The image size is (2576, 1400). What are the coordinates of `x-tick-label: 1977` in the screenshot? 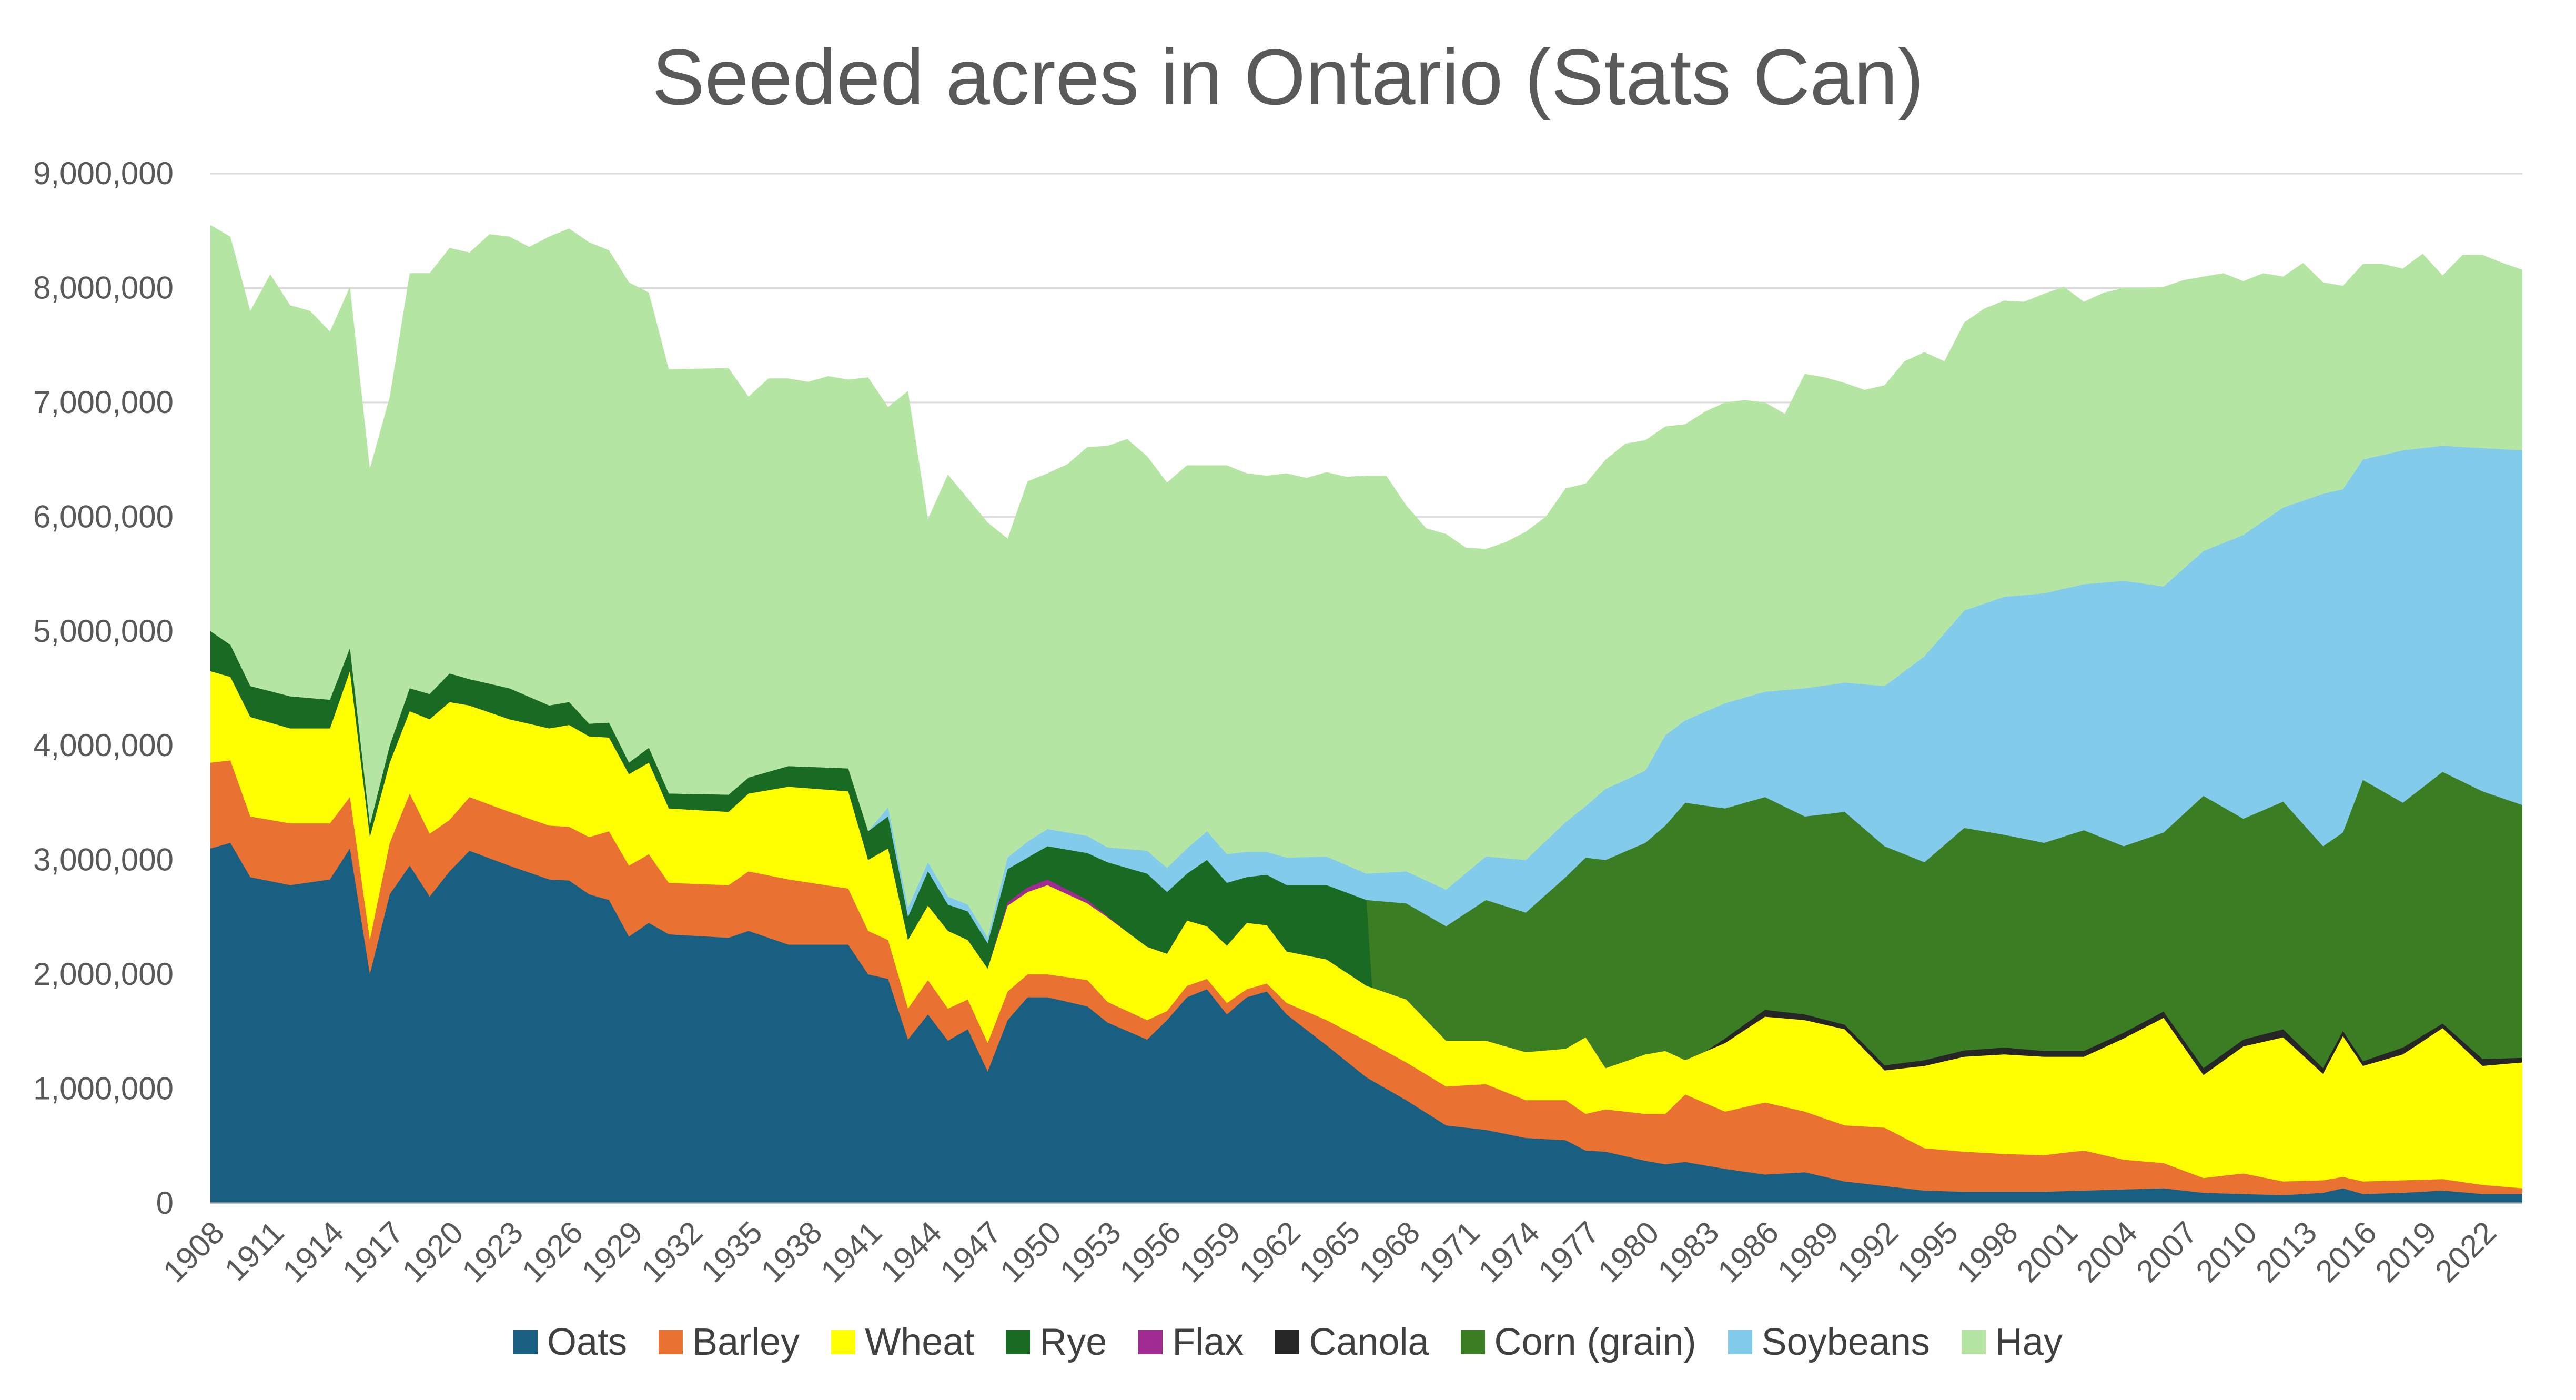 It's located at (1568, 1252).